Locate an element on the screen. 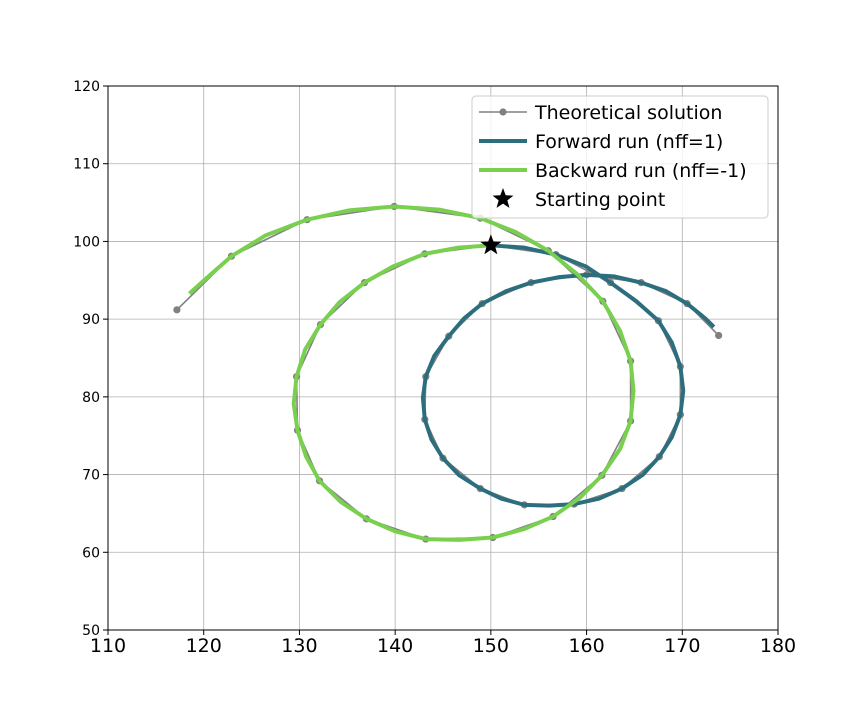 The height and width of the screenshot is (720, 864). y-tick-label: 90 is located at coordinates (91, 320).